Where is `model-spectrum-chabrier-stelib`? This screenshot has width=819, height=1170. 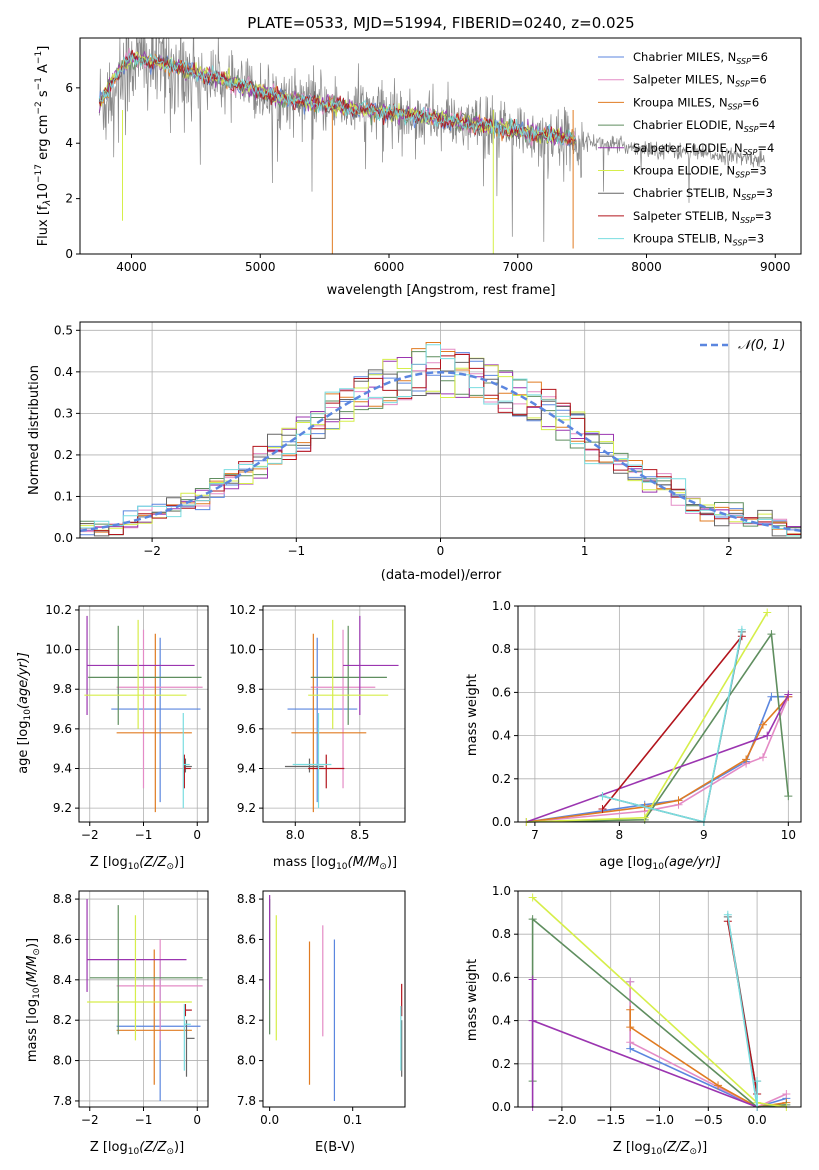 model-spectrum-chabrier-stelib is located at coordinates (337, 98).